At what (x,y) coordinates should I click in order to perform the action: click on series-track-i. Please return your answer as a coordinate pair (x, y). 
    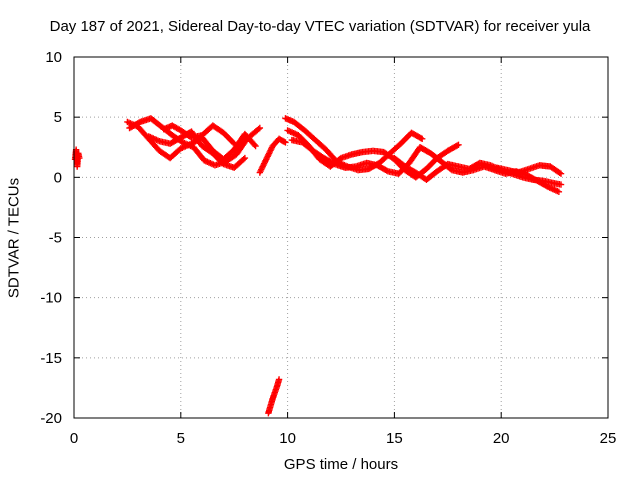
    Looking at the image, I should click on (478, 171).